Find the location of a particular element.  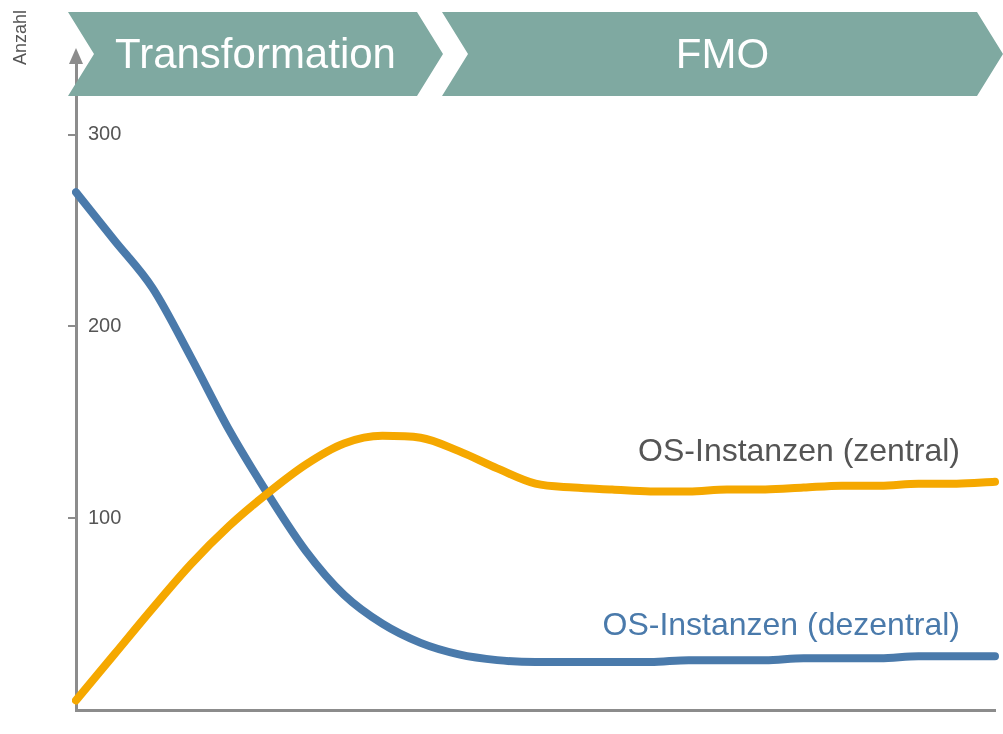

y-tick-label: 100 is located at coordinates (105, 516).